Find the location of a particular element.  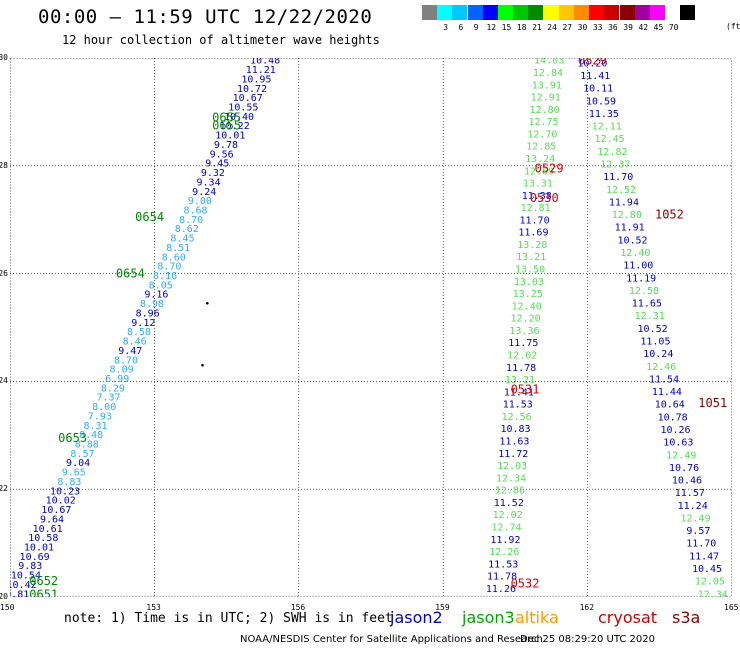

pass-time-label: 0532 is located at coordinates (525, 584).